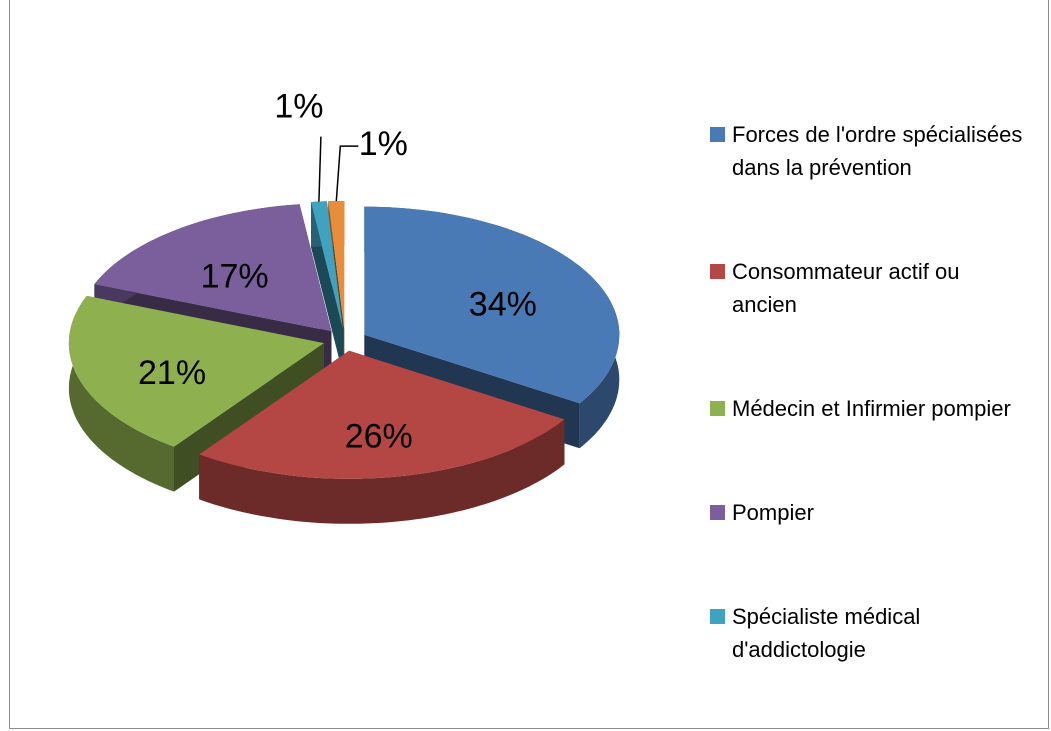 This screenshot has height=731, width=1051. I want to click on legend-entry: Pompier, so click(870, 512).